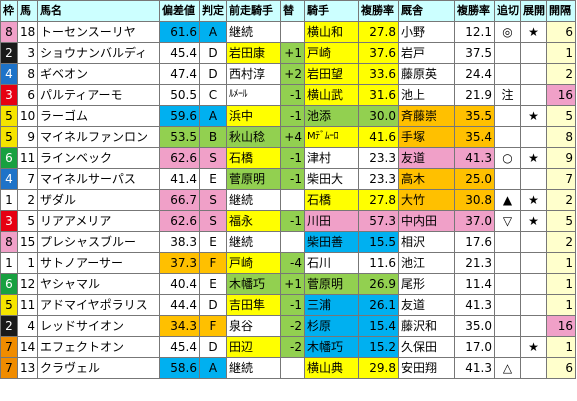  I want to click on deviation-cell: 50.5, so click(179, 95).